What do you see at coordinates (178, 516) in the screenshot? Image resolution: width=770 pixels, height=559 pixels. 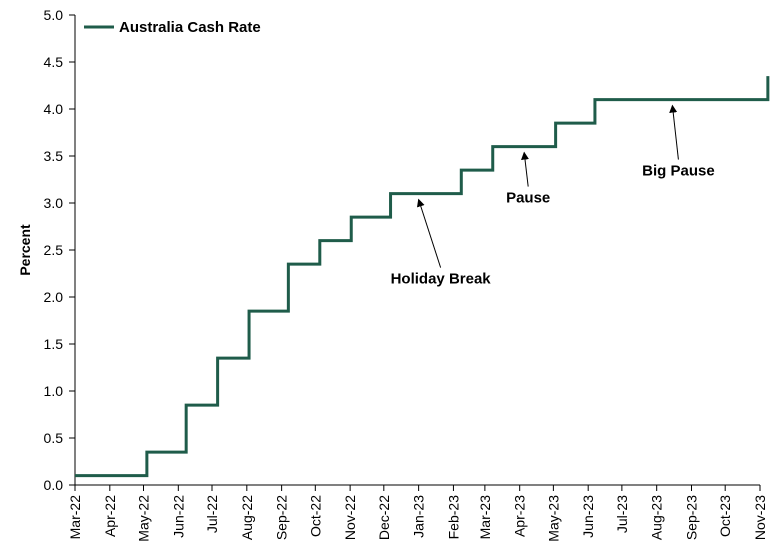 I see `x-tick-label: Jun-22` at bounding box center [178, 516].